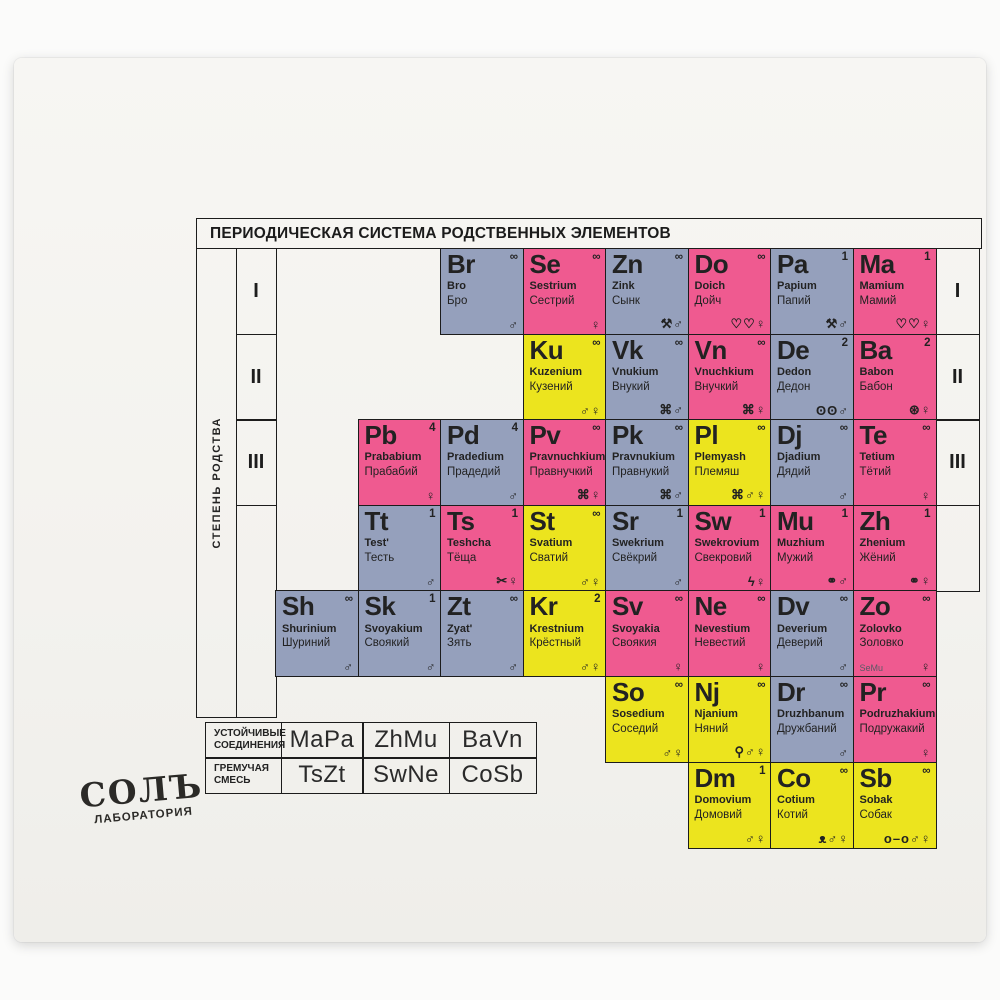  What do you see at coordinates (667, 323) in the screenshot?
I see `tools-icon: ⚒` at bounding box center [667, 323].